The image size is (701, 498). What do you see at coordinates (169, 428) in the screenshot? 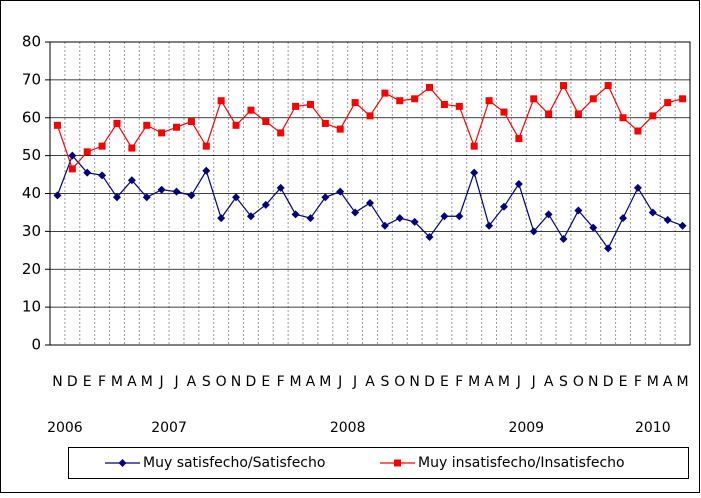
I see `year-label: 2007` at bounding box center [169, 428].